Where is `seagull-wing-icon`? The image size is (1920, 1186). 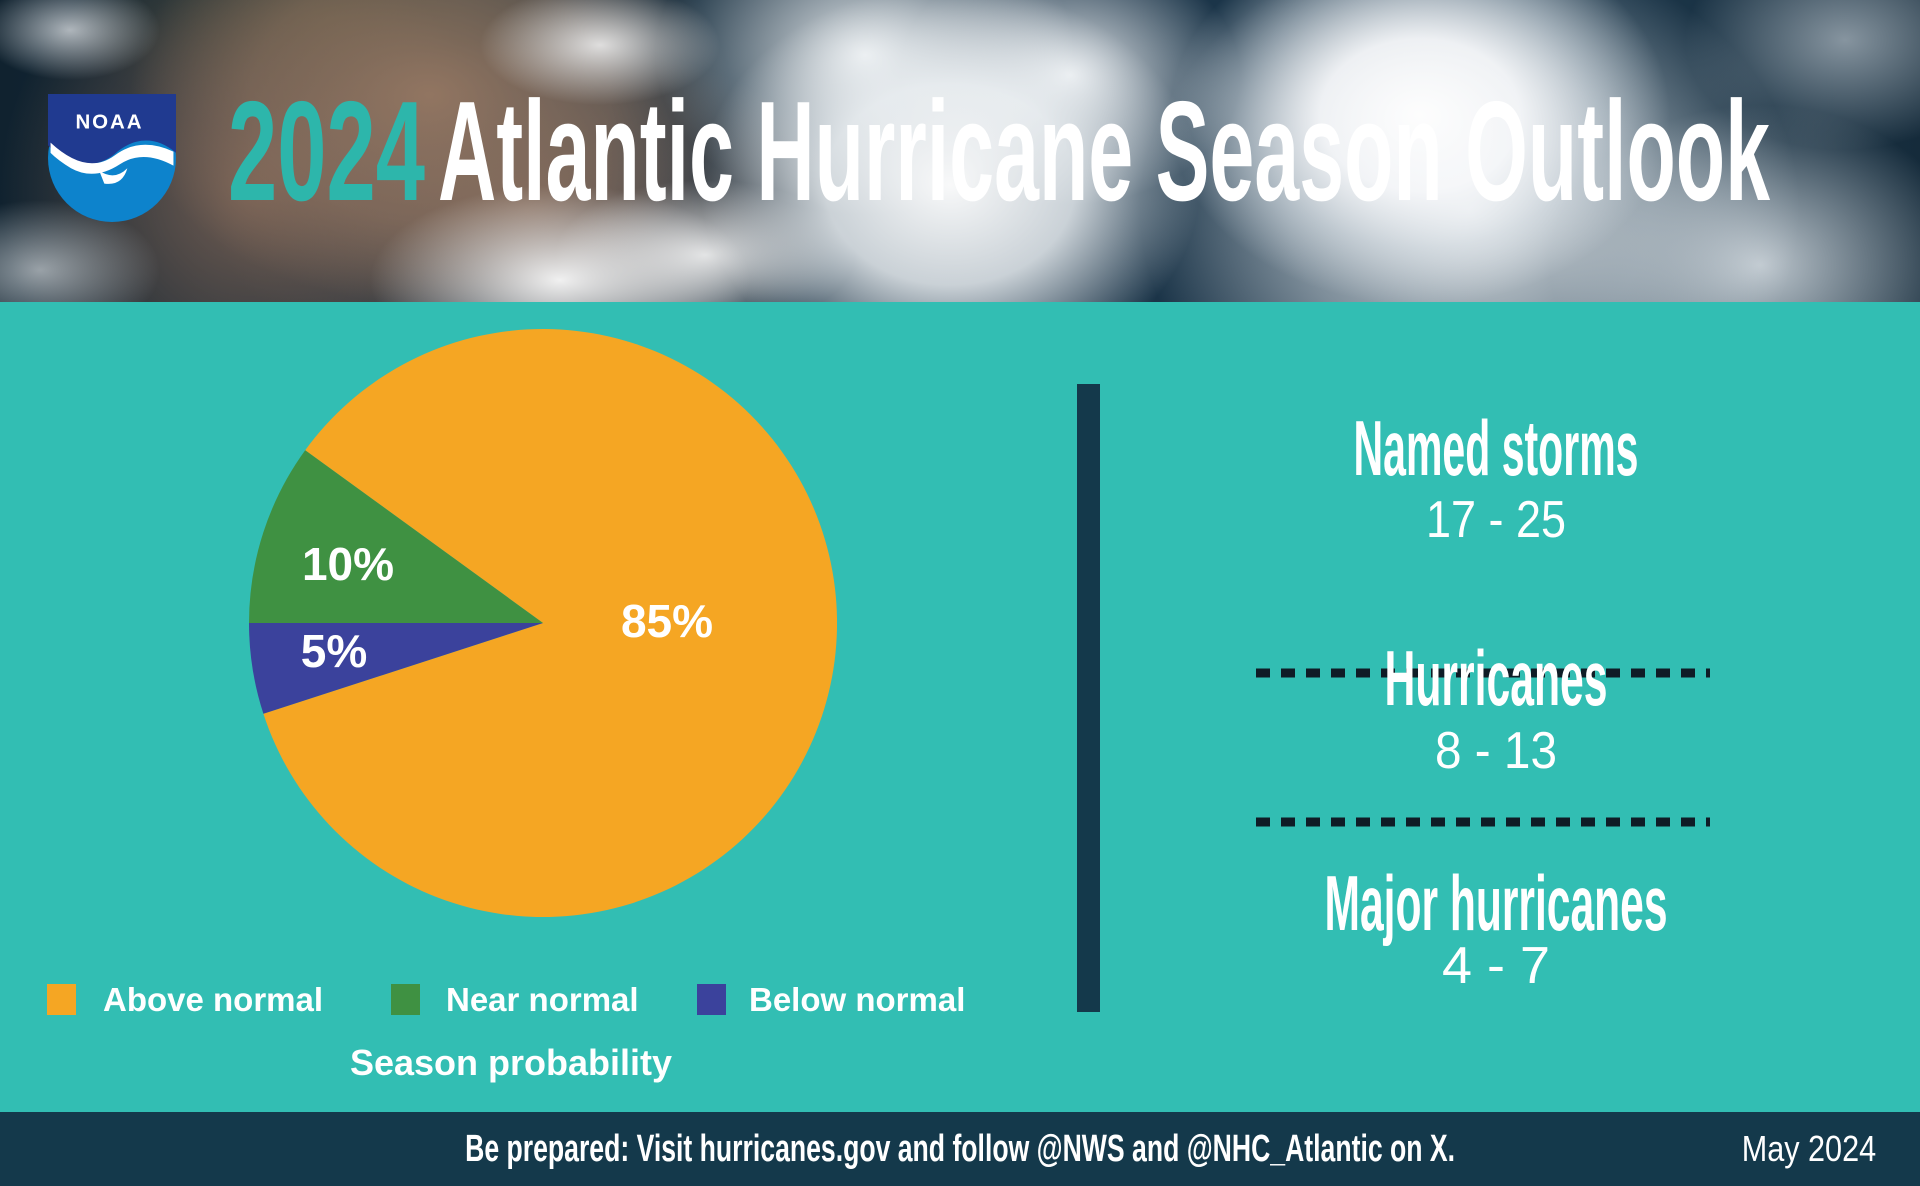 seagull-wing-icon is located at coordinates (113, 176).